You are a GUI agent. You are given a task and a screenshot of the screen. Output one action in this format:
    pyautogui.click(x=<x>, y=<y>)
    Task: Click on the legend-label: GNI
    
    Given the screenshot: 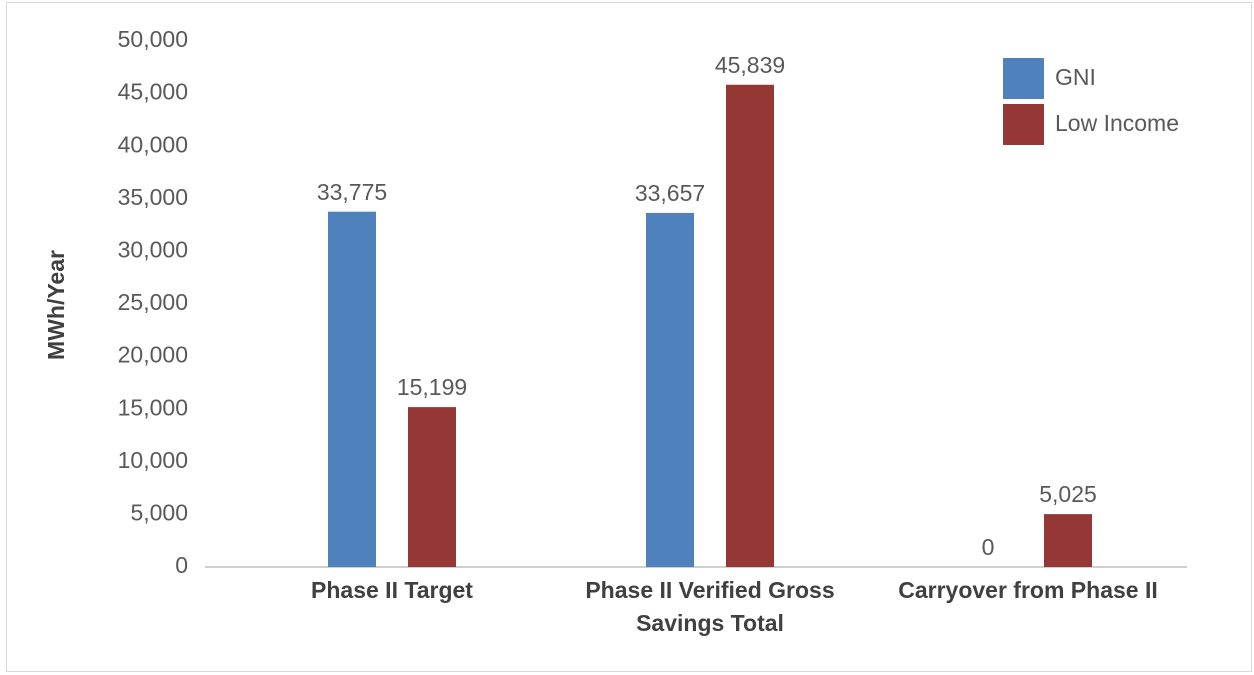 What is the action you would take?
    pyautogui.click(x=1075, y=77)
    